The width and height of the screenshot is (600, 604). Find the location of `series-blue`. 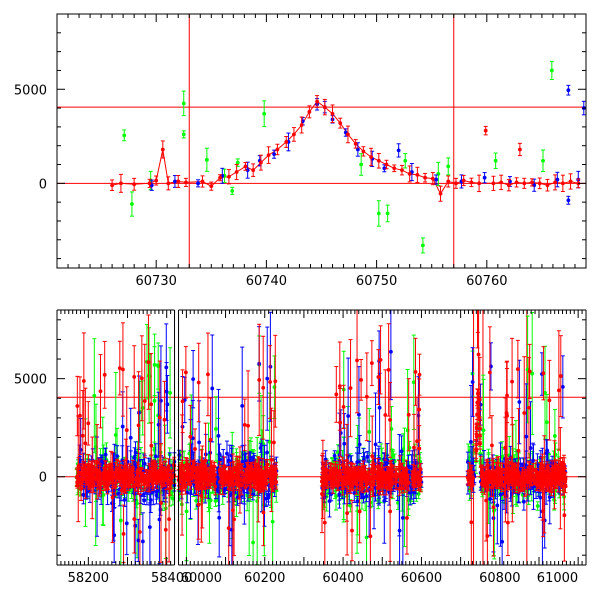

series-blue is located at coordinates (368, 144).